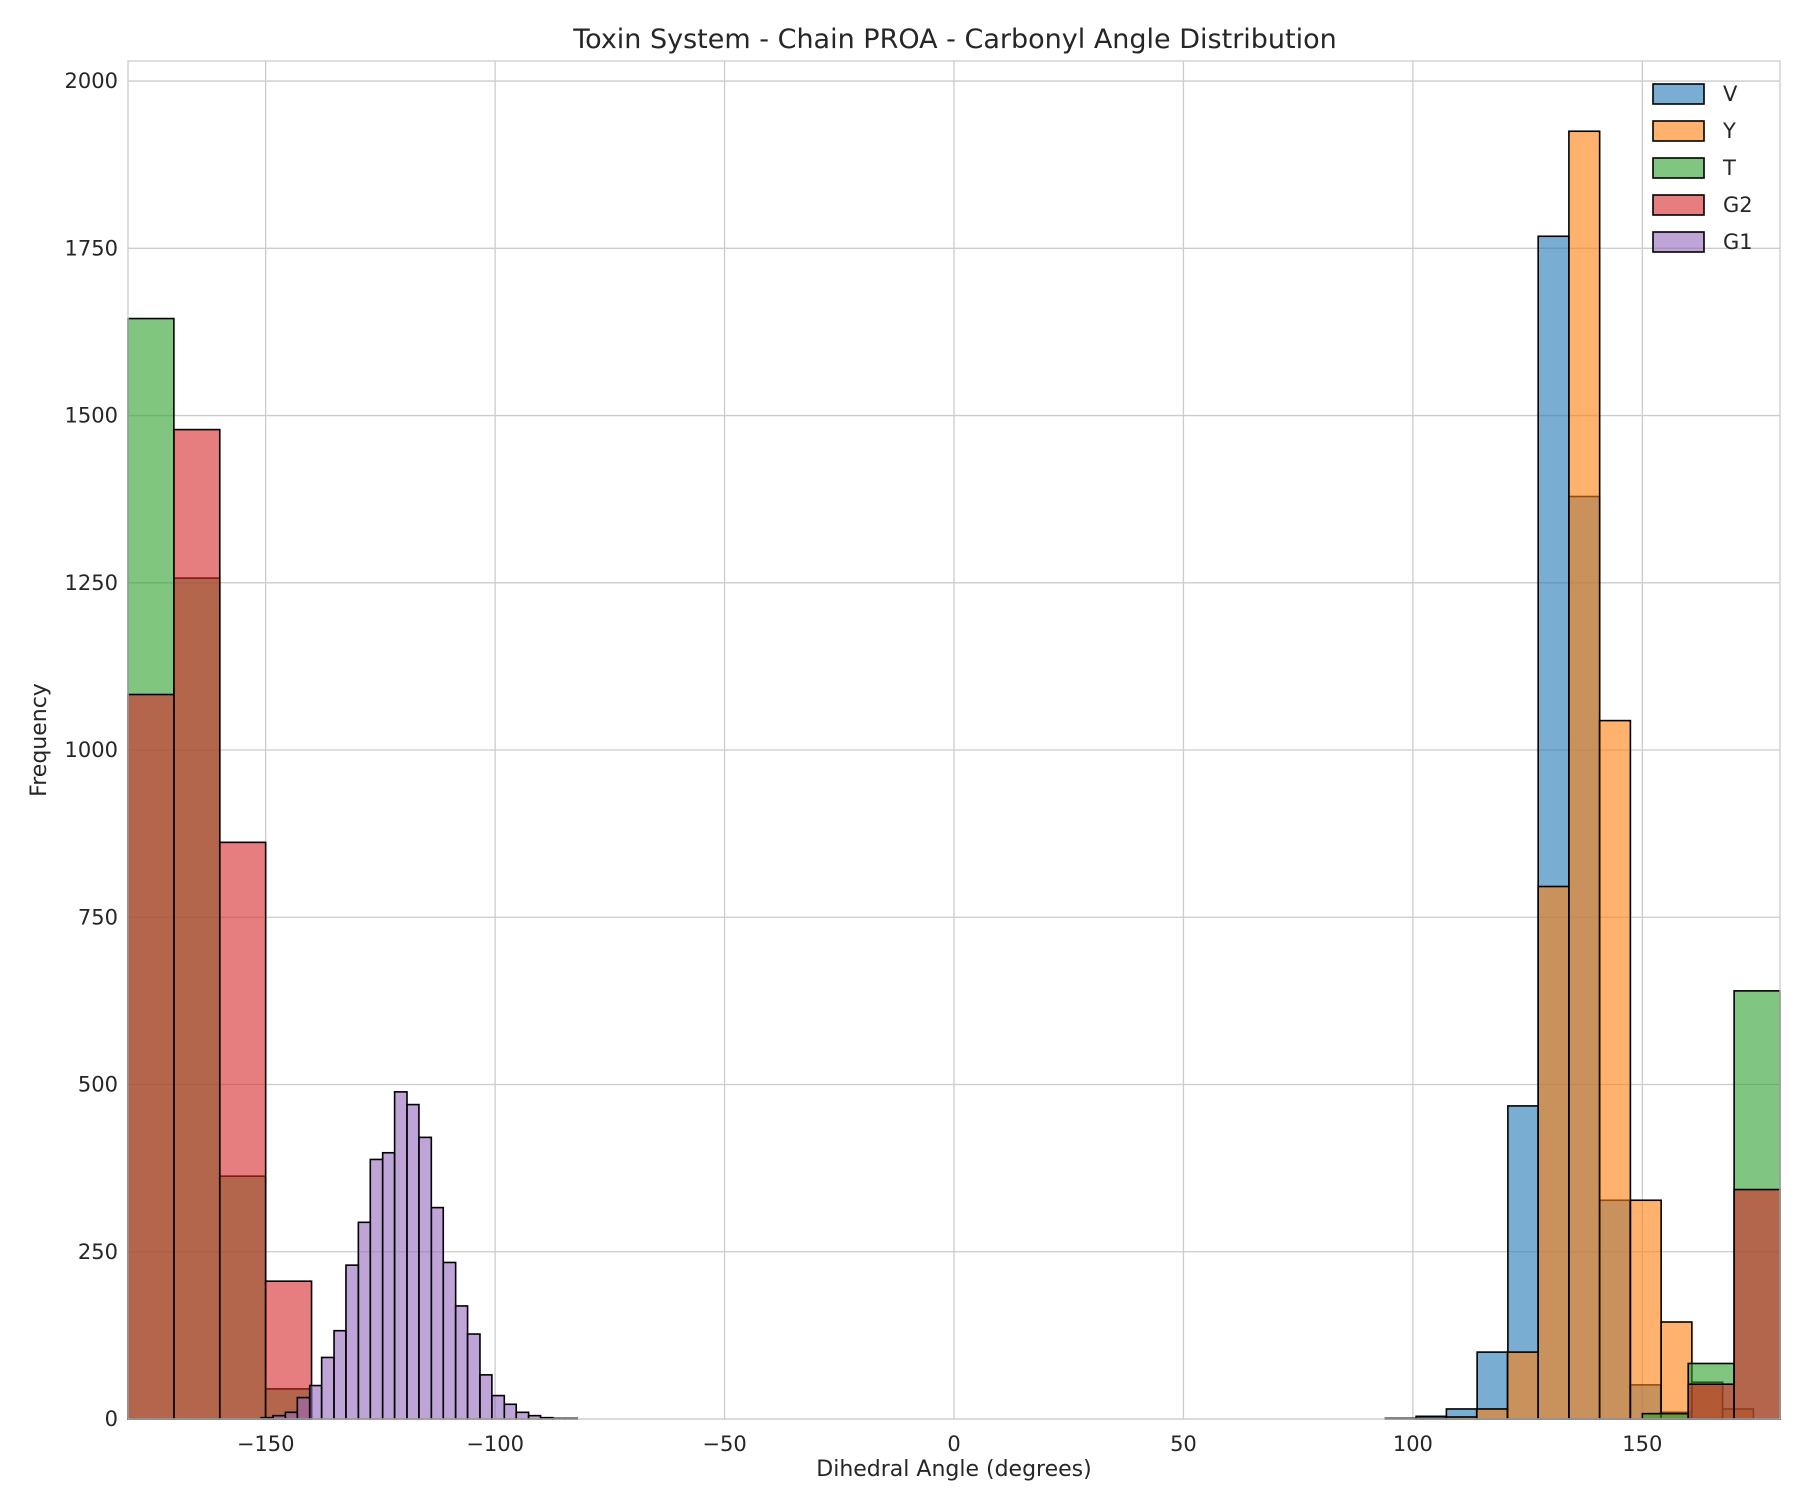  What do you see at coordinates (1665, 1416) in the screenshot?
I see `histogram-bar-t` at bounding box center [1665, 1416].